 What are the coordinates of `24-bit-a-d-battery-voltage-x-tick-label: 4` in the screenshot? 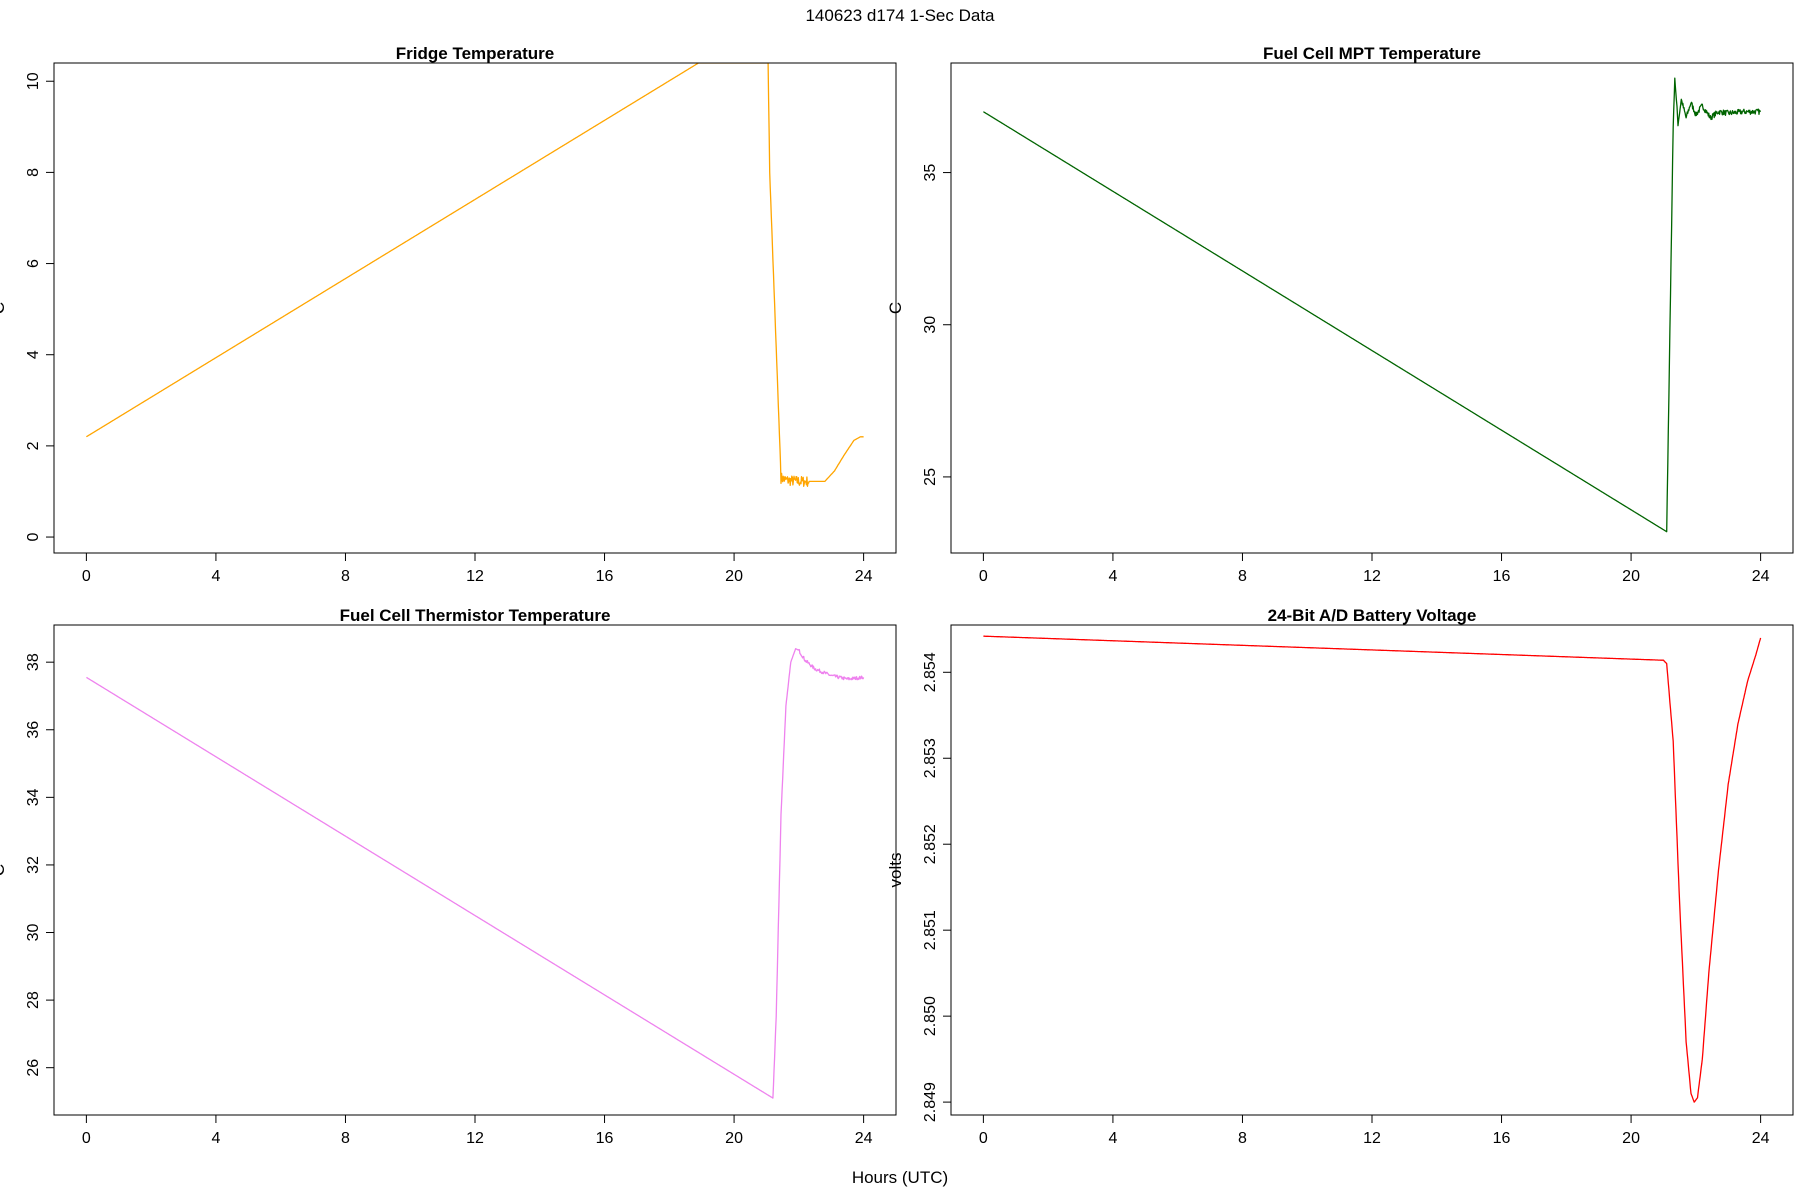 It's located at (1112, 1138).